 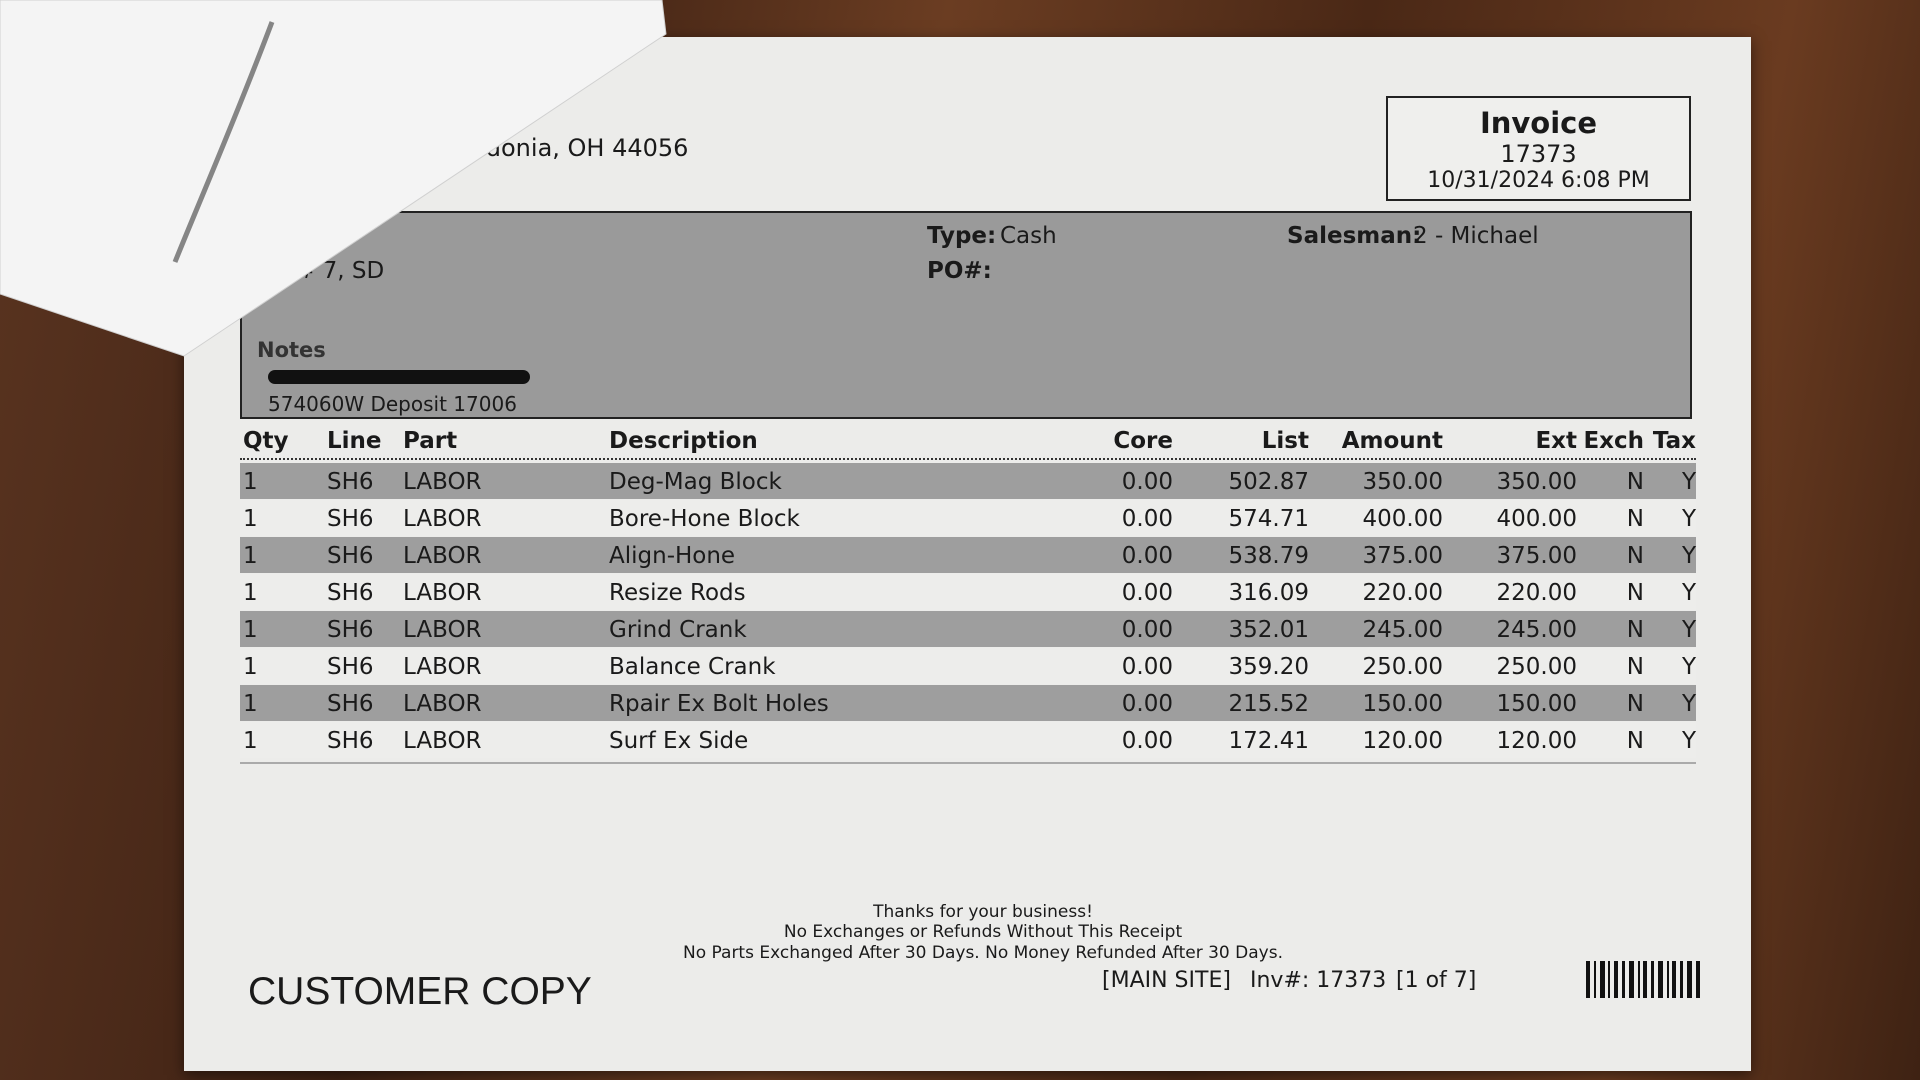 I want to click on site: [MAIN SITE], so click(x=1166, y=980).